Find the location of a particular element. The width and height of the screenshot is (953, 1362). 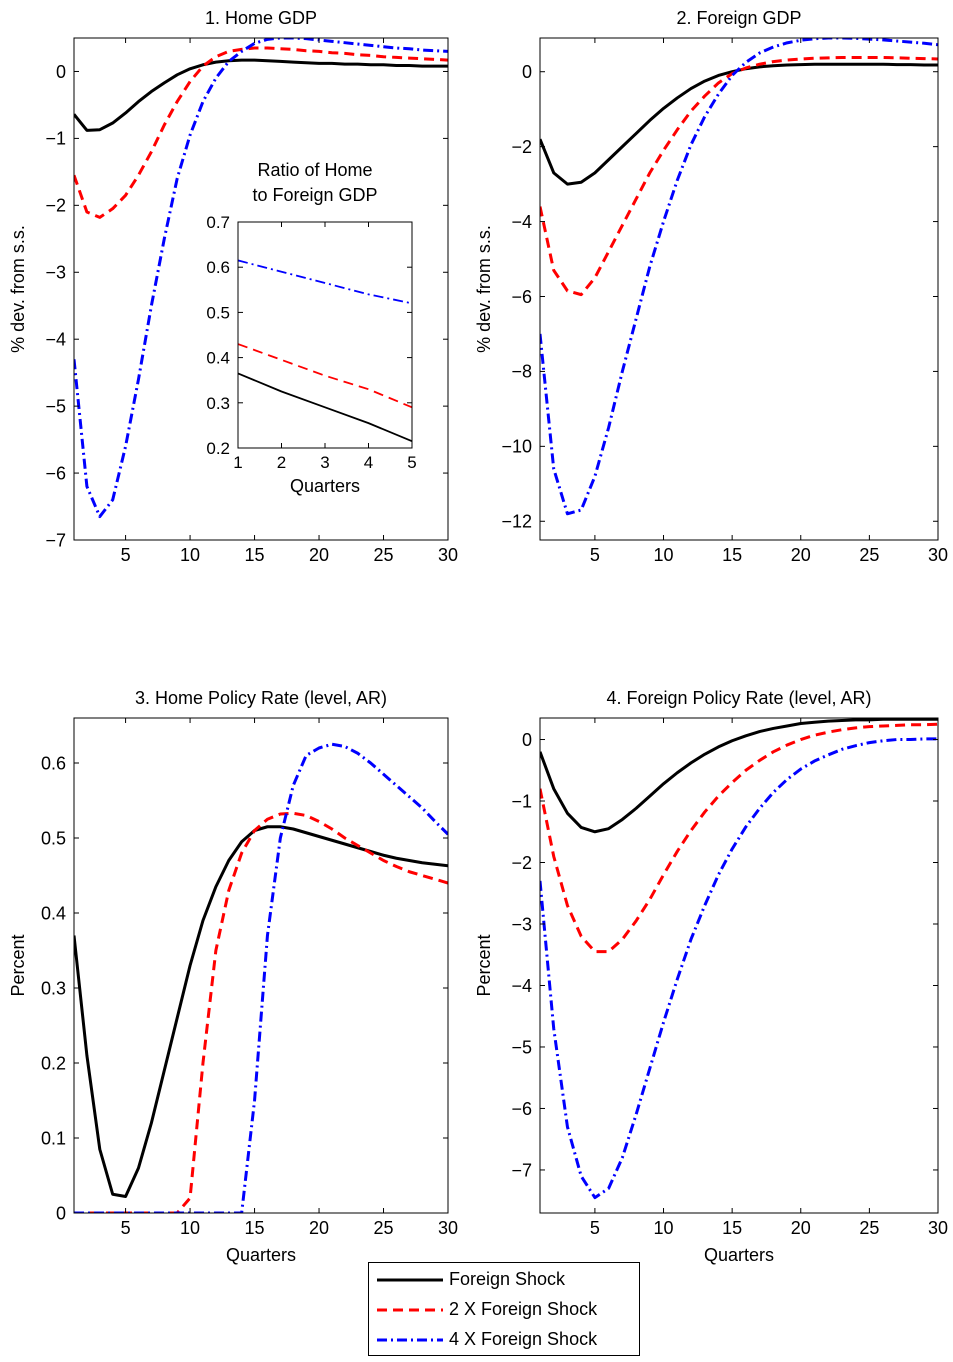

p2-series-4-x-foreign-shock is located at coordinates (739, 277).